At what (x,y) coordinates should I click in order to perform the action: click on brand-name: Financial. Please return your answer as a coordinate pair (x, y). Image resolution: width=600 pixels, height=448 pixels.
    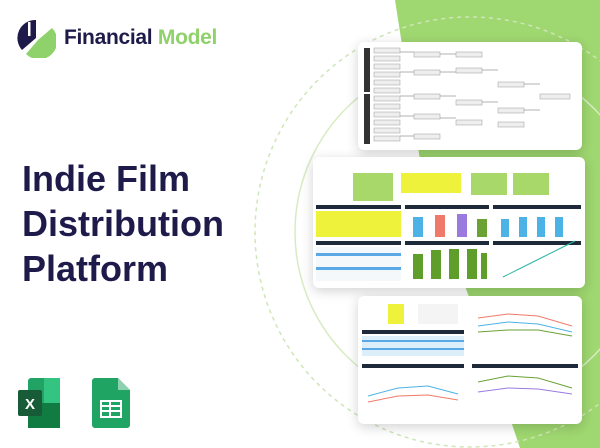
    Looking at the image, I should click on (108, 37).